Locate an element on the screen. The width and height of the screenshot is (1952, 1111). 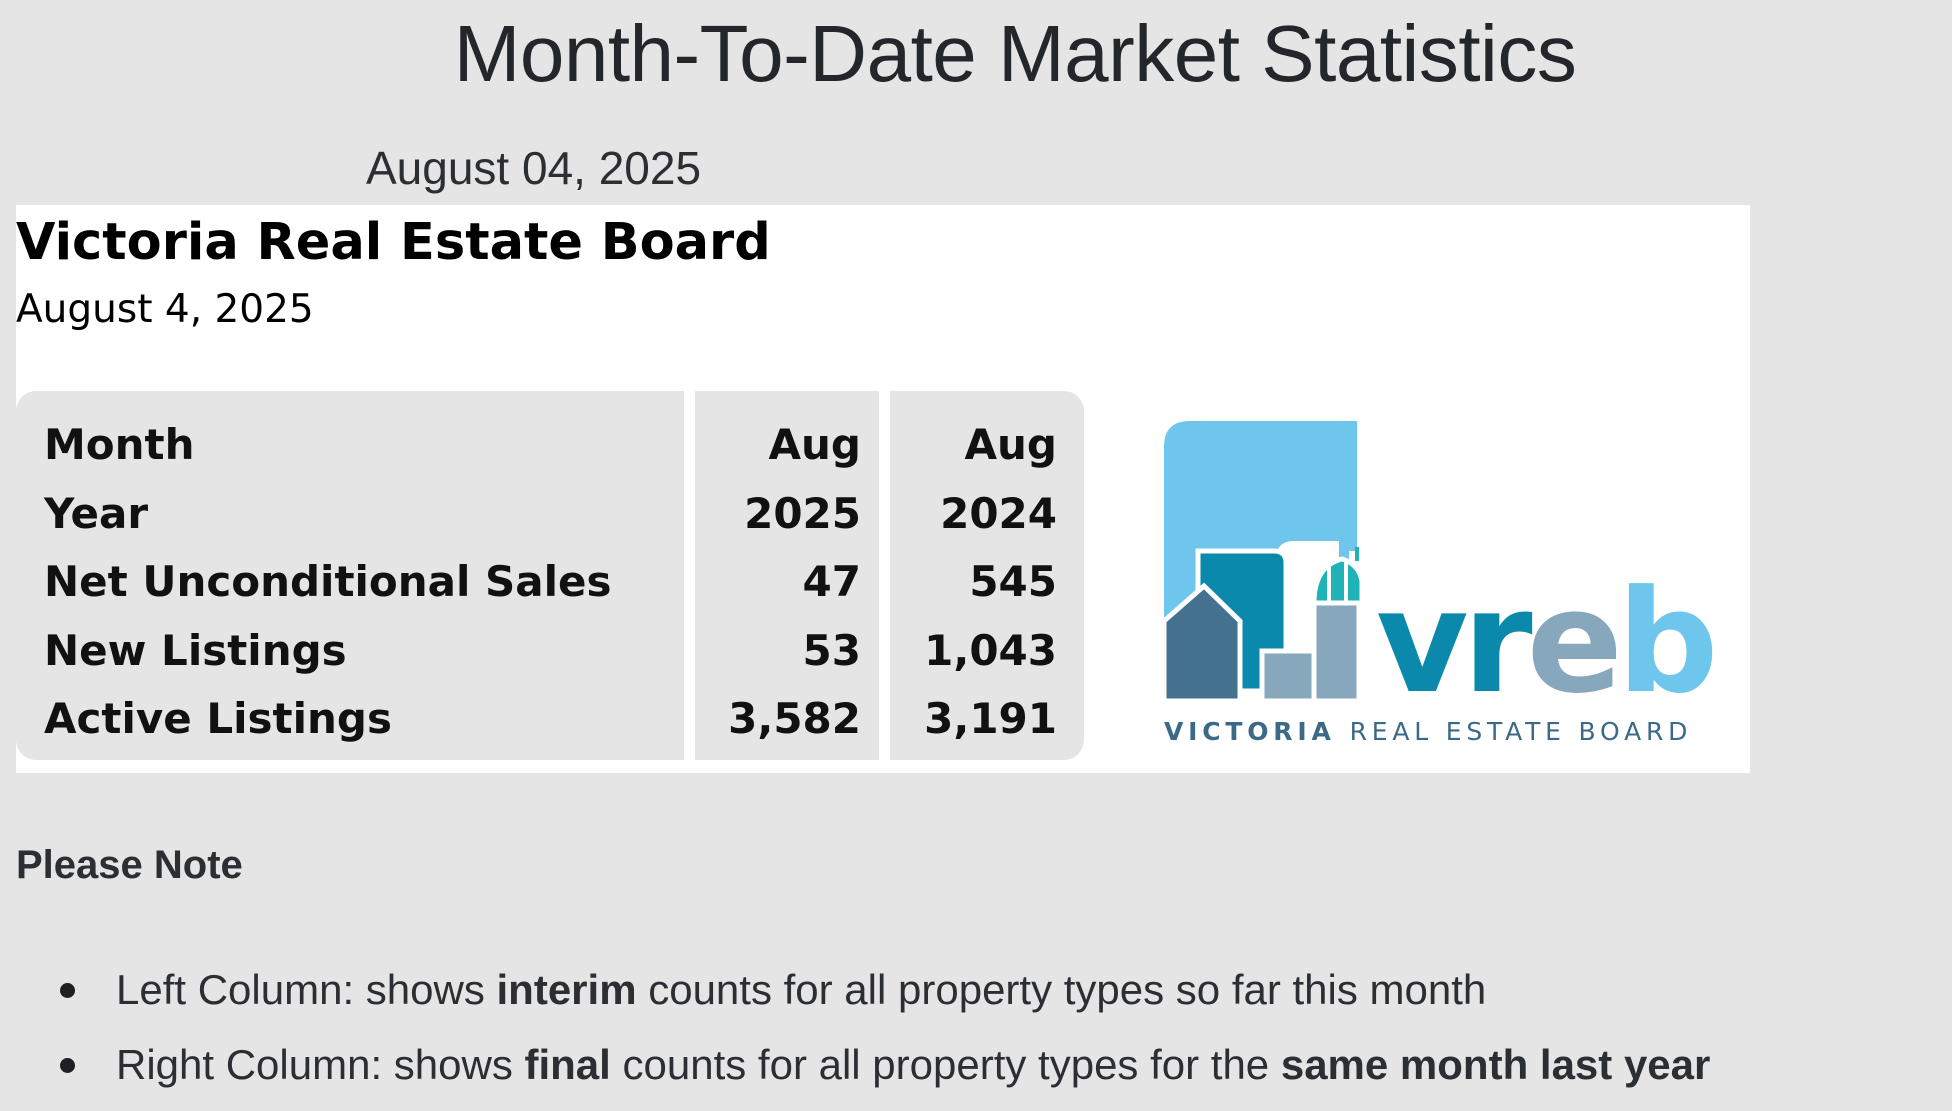
board-name: Victoria Real Estate Board is located at coordinates (393, 242).